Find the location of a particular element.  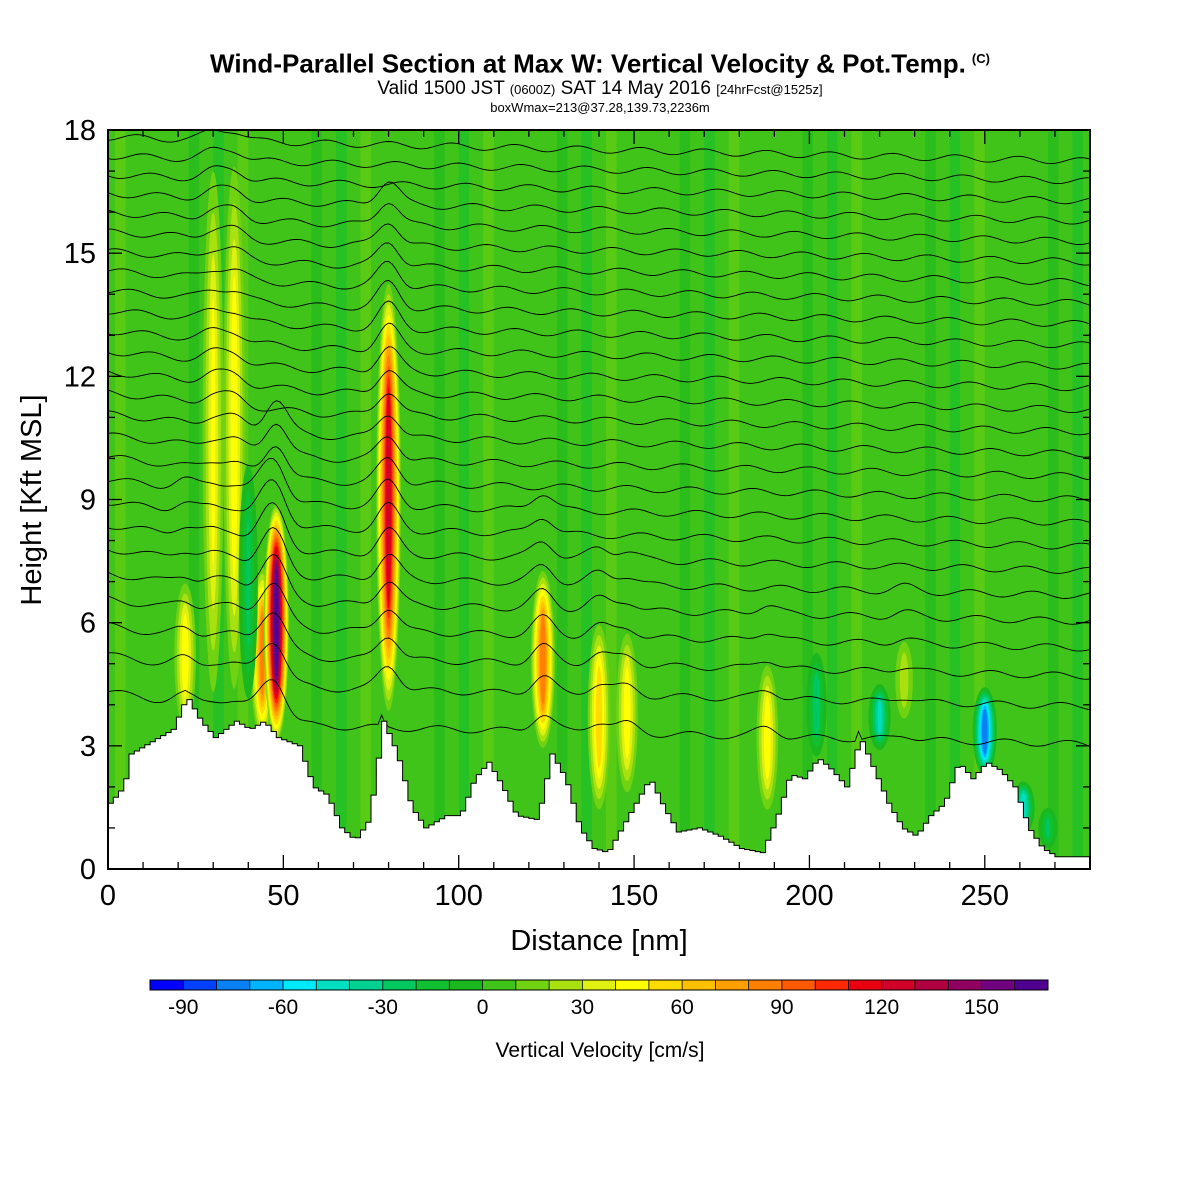

colorbar: -90 -60 -30 0 30 60 90 120 150 is located at coordinates (599, 999).